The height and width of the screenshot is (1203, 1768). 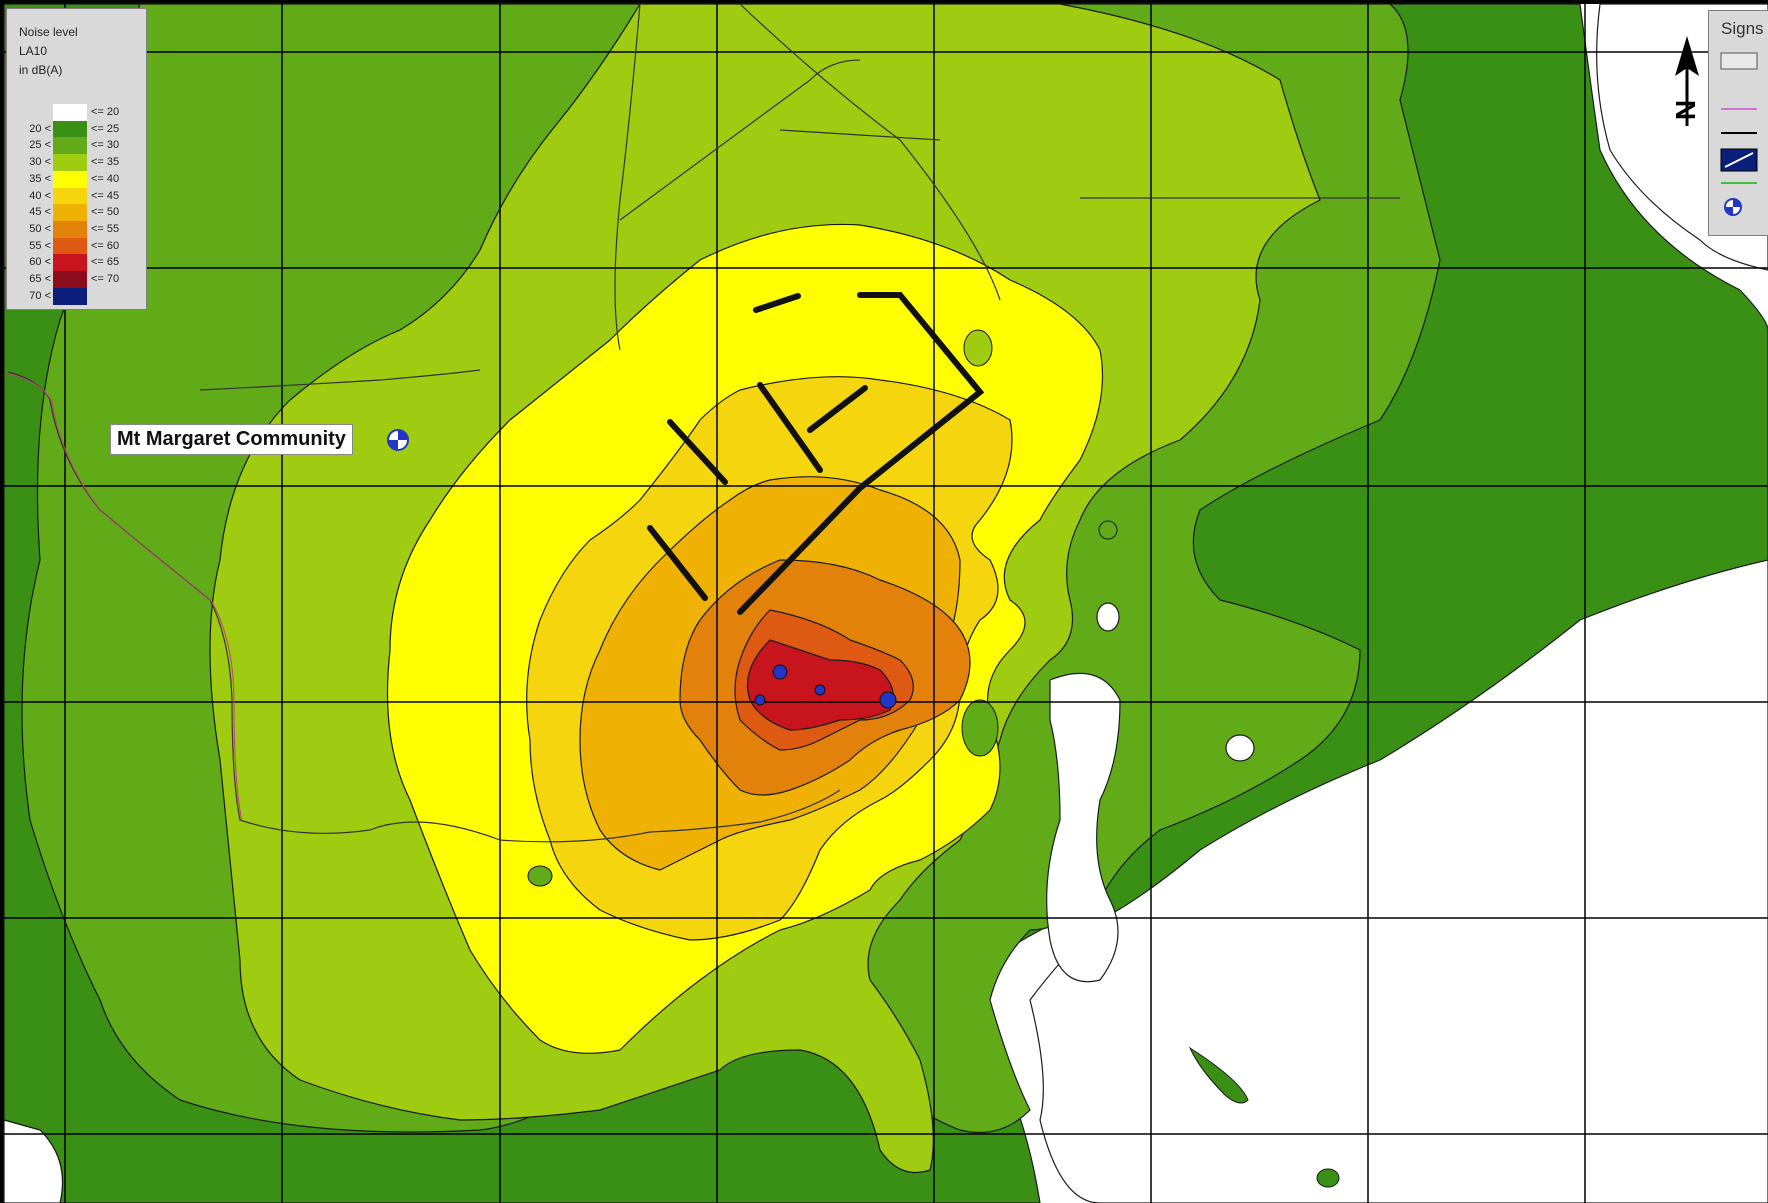 I want to click on legend-title-line: Noise level, so click(x=48, y=32).